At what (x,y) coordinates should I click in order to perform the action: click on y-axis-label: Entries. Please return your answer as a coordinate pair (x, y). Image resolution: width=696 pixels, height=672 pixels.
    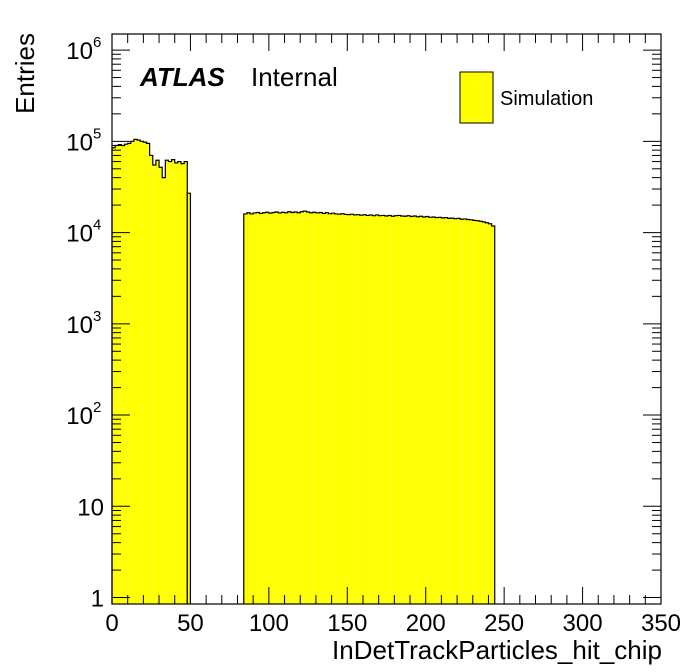
    Looking at the image, I should click on (25, 73).